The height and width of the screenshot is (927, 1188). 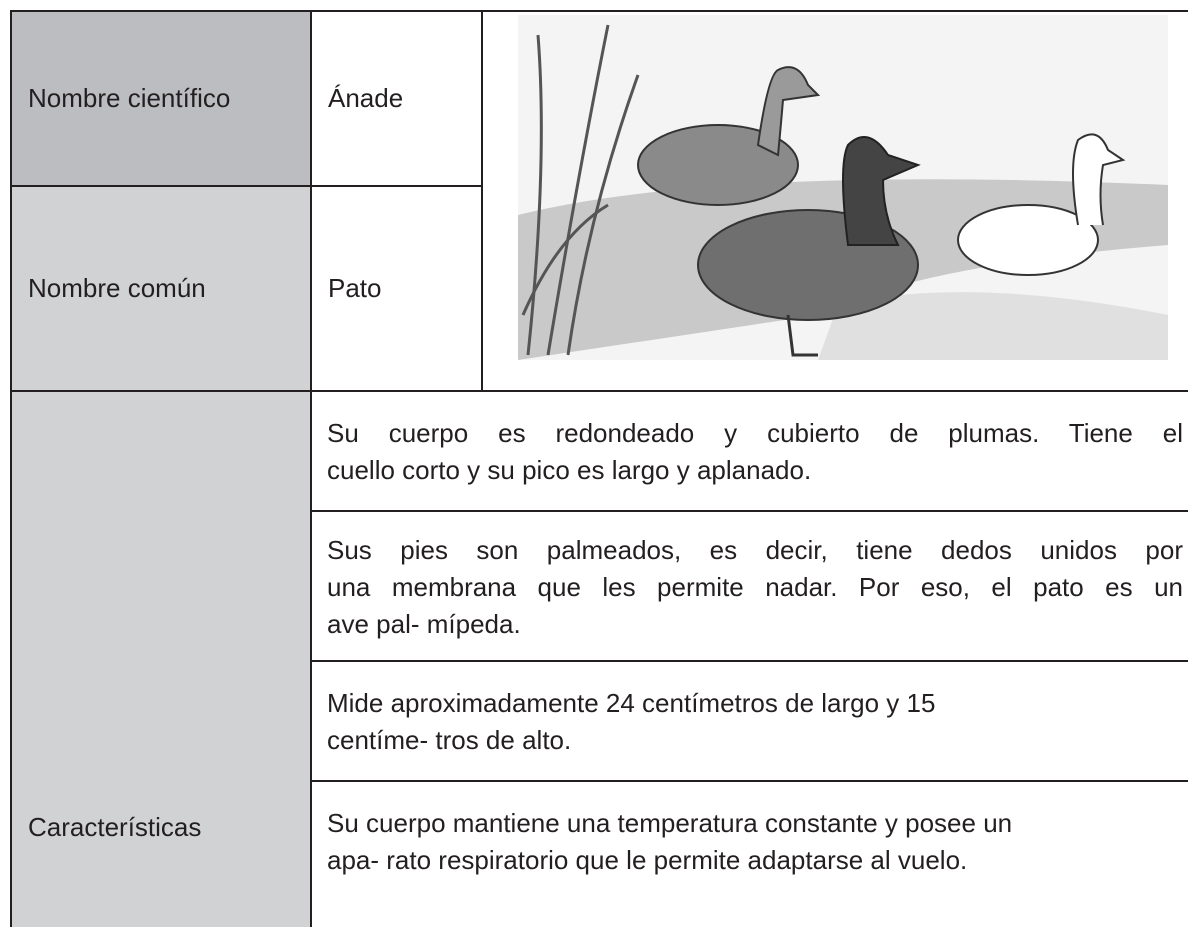 What do you see at coordinates (355, 288) in the screenshot?
I see `value: Pato` at bounding box center [355, 288].